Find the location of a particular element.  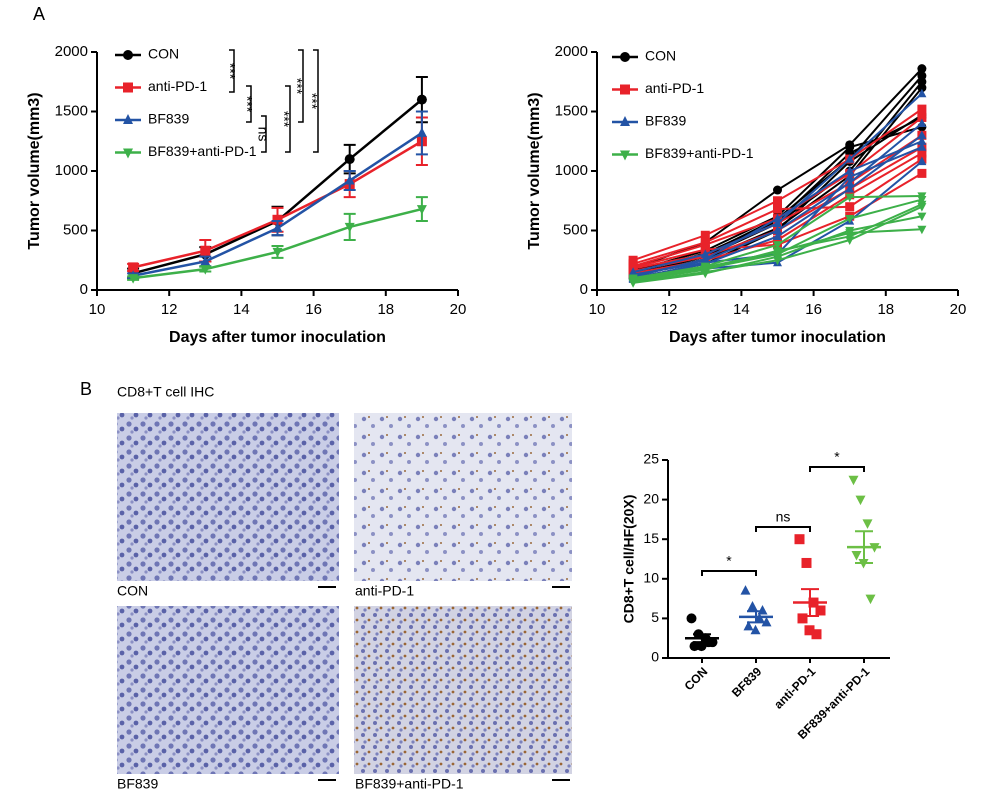

ihc-caption: anti-PD-1 is located at coordinates (384, 591).